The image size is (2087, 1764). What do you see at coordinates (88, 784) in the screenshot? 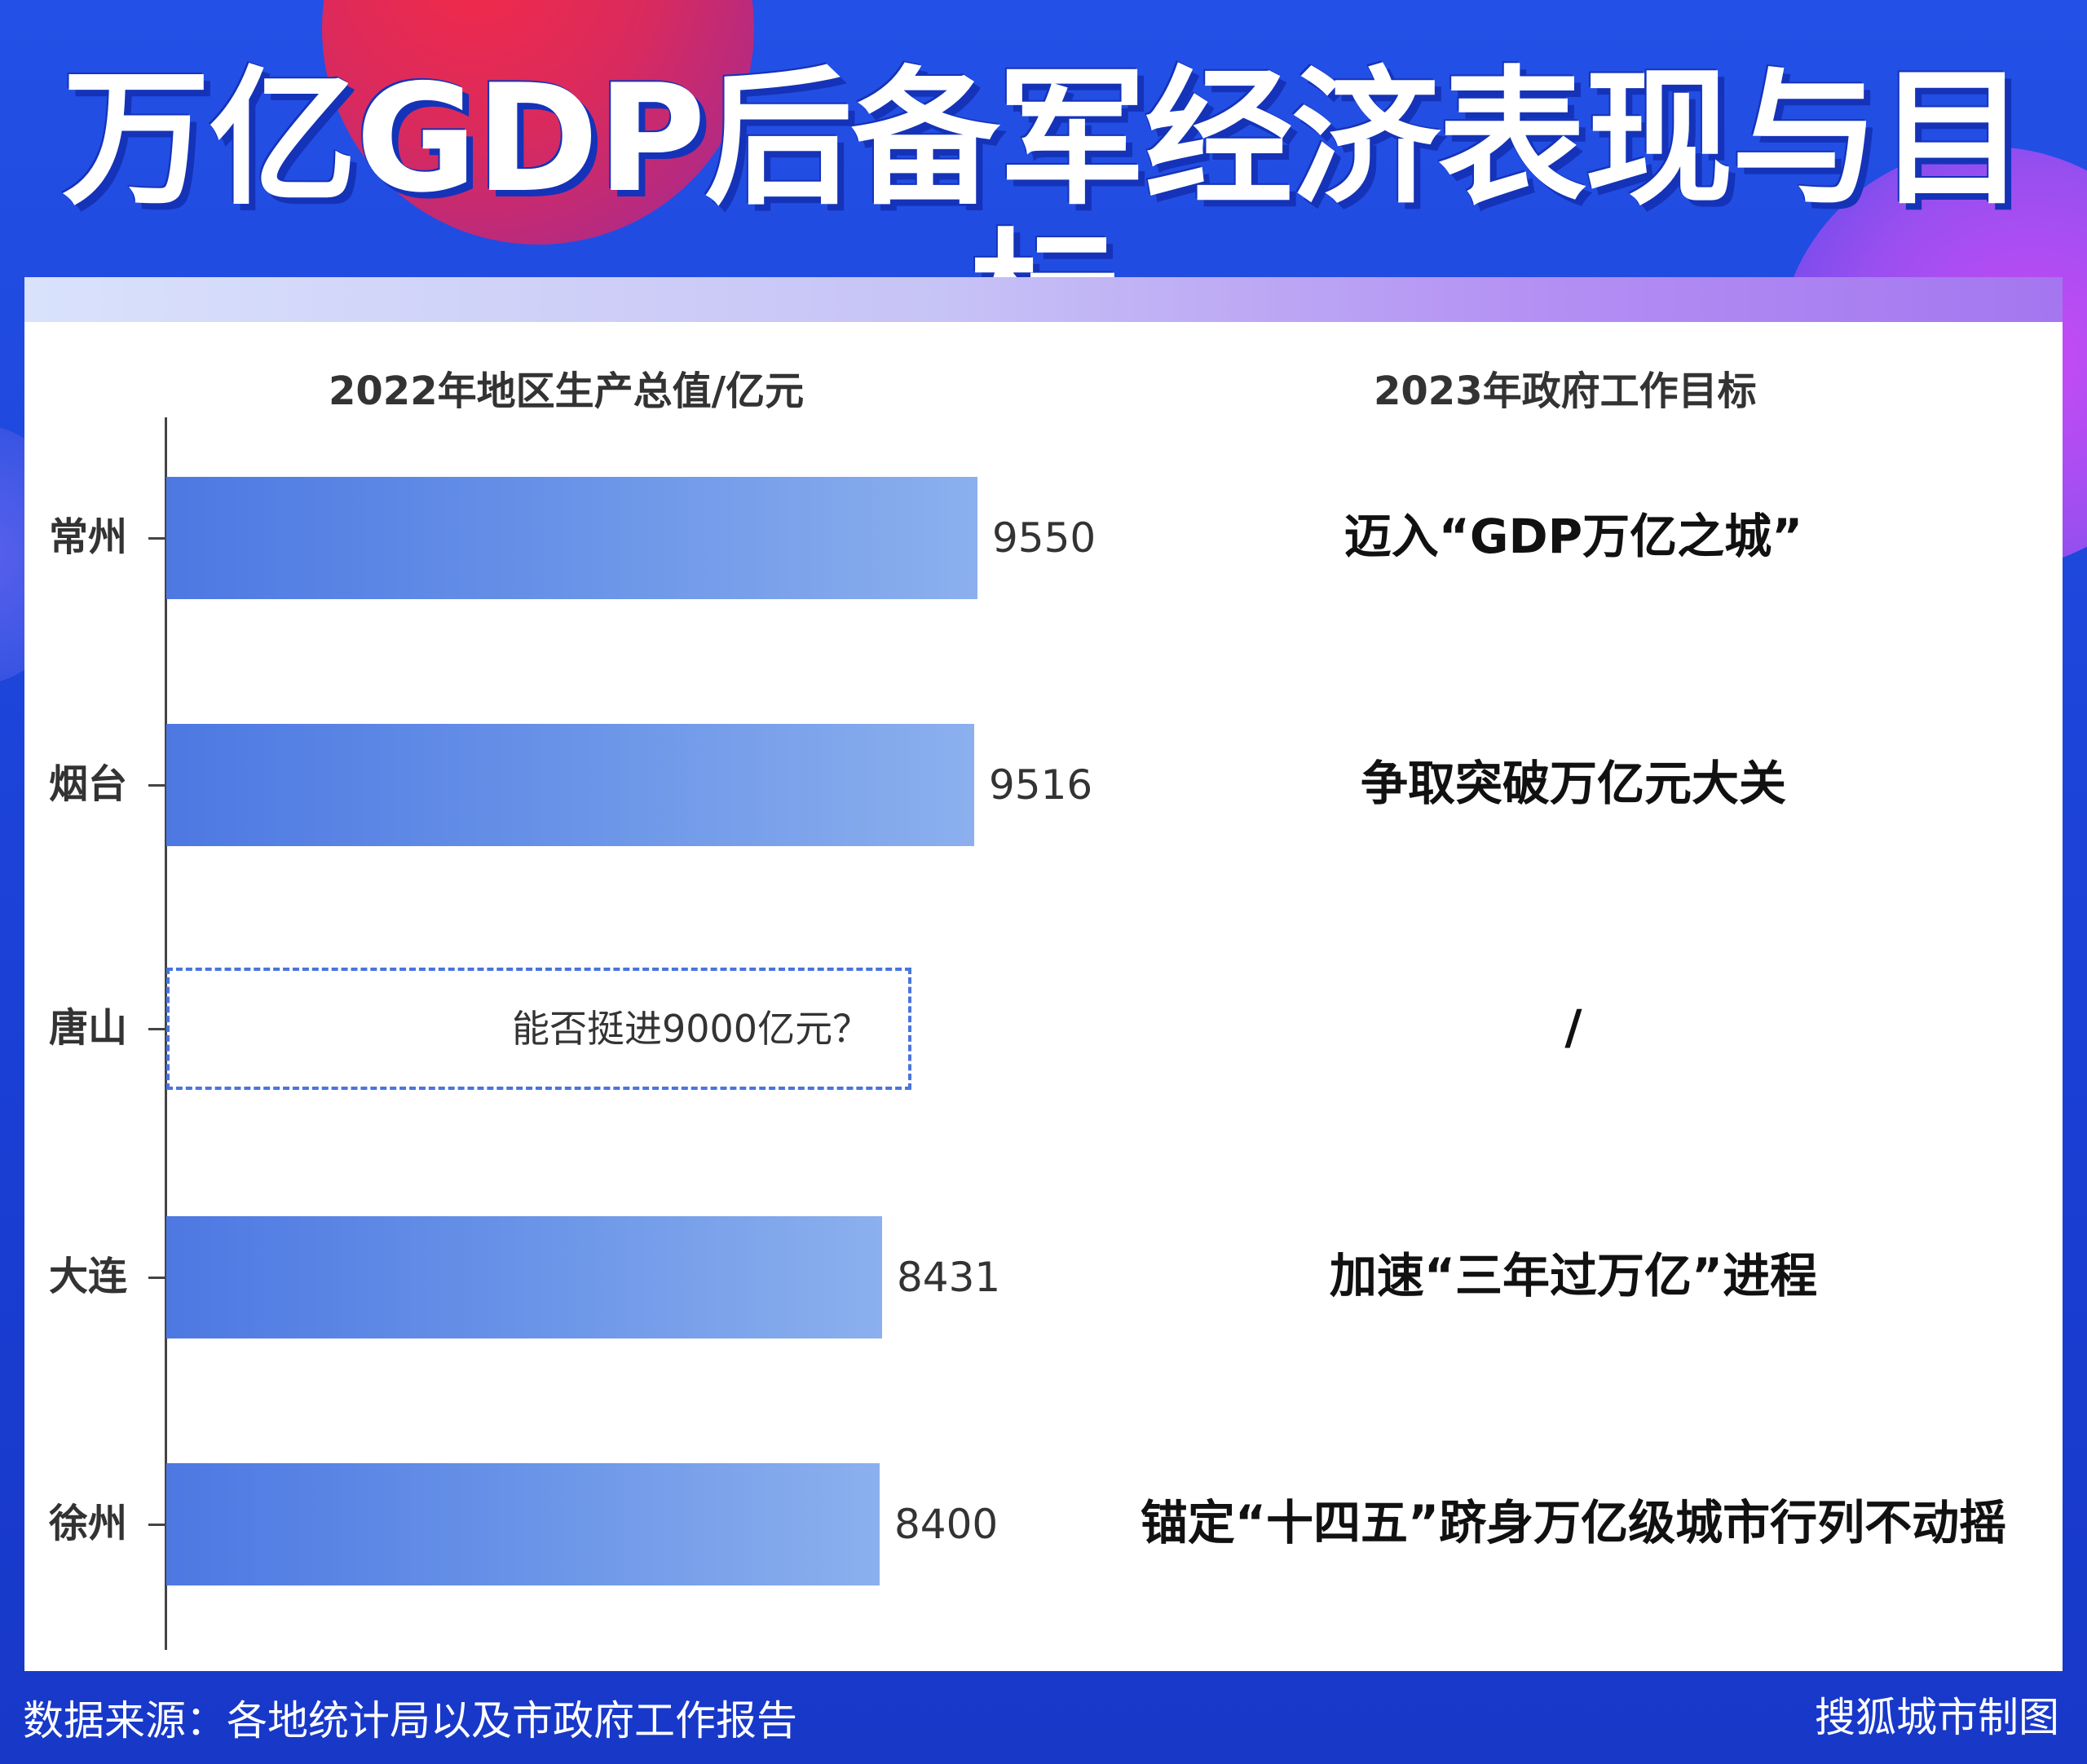
I see `category-label: 烟台` at bounding box center [88, 784].